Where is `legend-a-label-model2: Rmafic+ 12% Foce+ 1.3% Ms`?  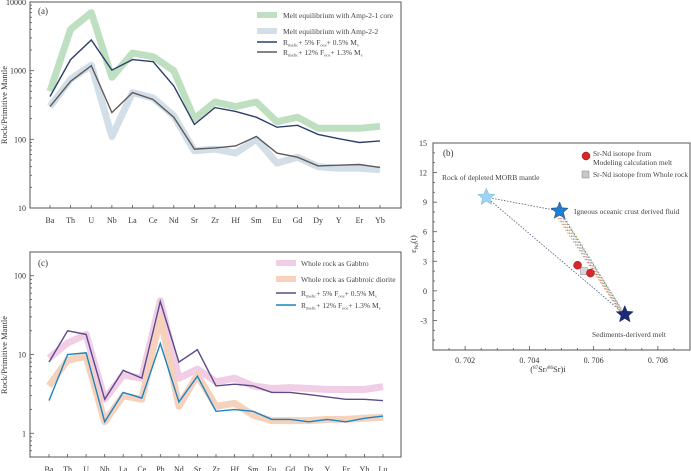
legend-a-label-model2: Rmafic+ 12% Foce+ 1.3% Ms is located at coordinates (323, 53).